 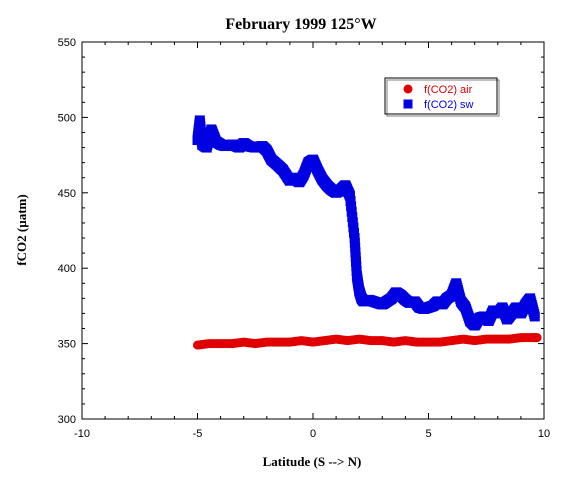 What do you see at coordinates (198, 434) in the screenshot?
I see `x-tick-label: -5` at bounding box center [198, 434].